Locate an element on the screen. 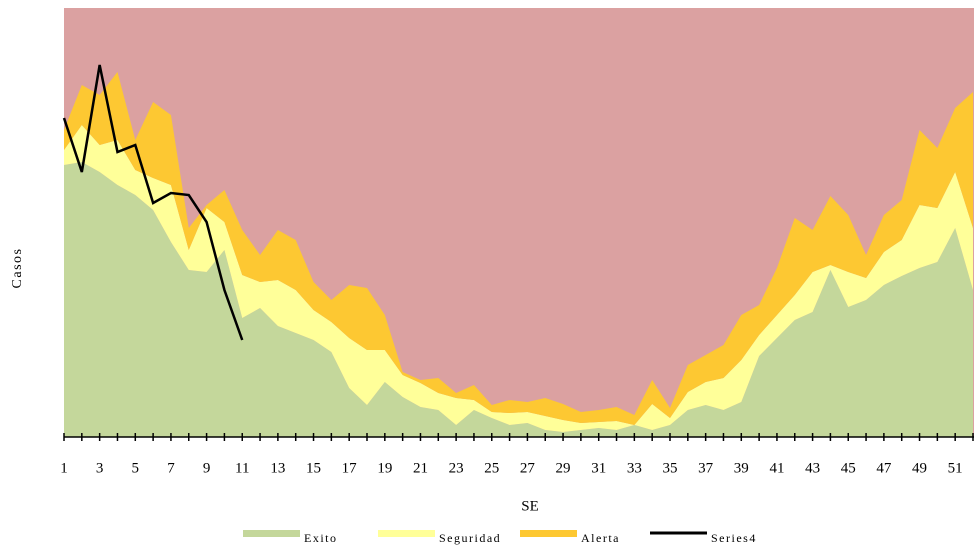 The image size is (974, 552). x-tick-label: 29 is located at coordinates (563, 468).